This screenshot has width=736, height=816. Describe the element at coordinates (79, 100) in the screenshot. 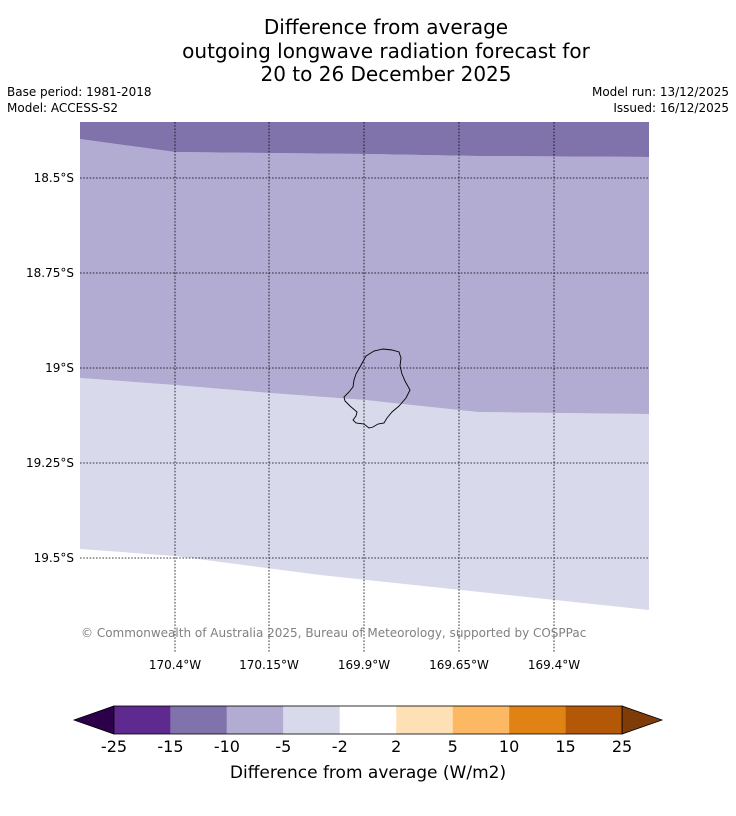

I see `info-left: Base period: 1981-2018 Model: ACCESS-S2` at that location.